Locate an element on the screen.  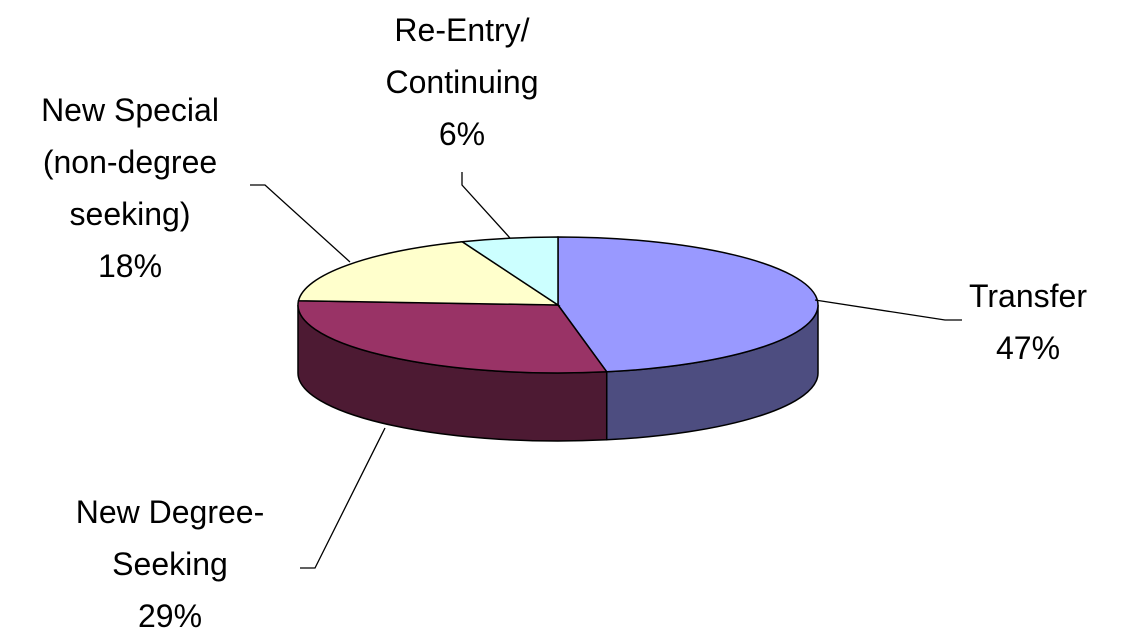
category-label: Re-Entry/ Continuing is located at coordinates (462, 56).